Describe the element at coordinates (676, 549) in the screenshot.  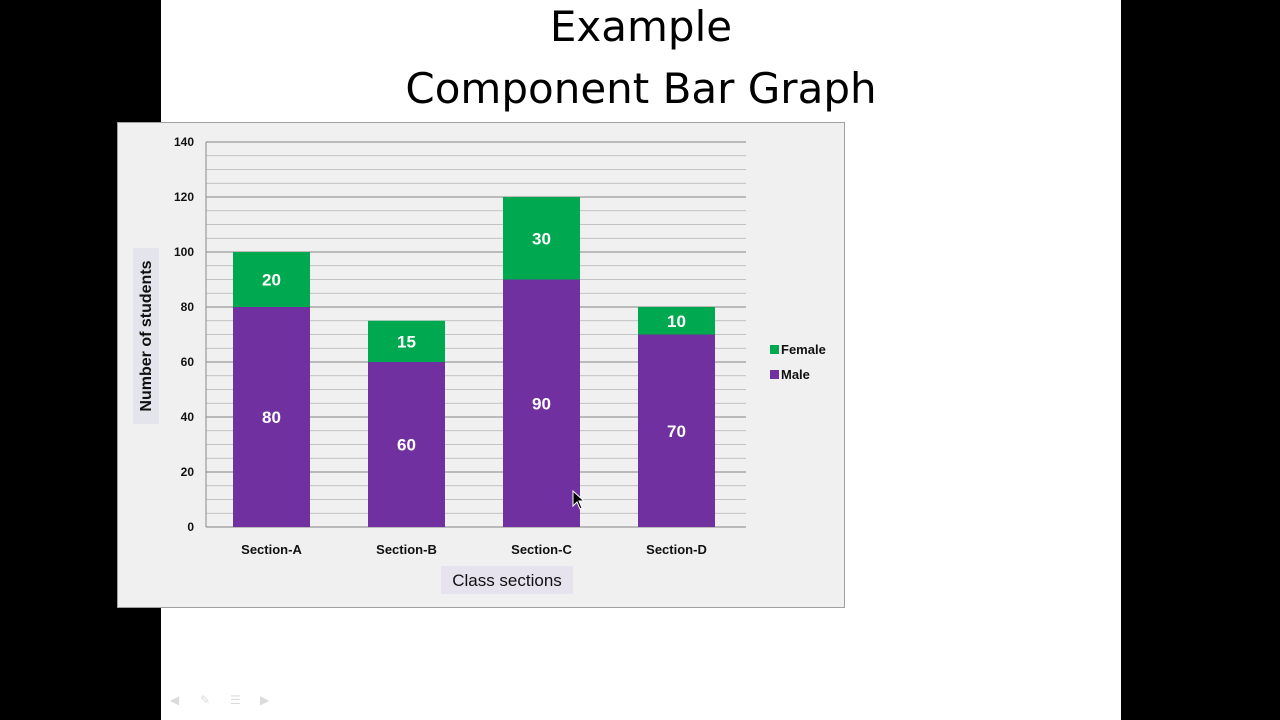
I see `x-category-label: Section-D` at that location.